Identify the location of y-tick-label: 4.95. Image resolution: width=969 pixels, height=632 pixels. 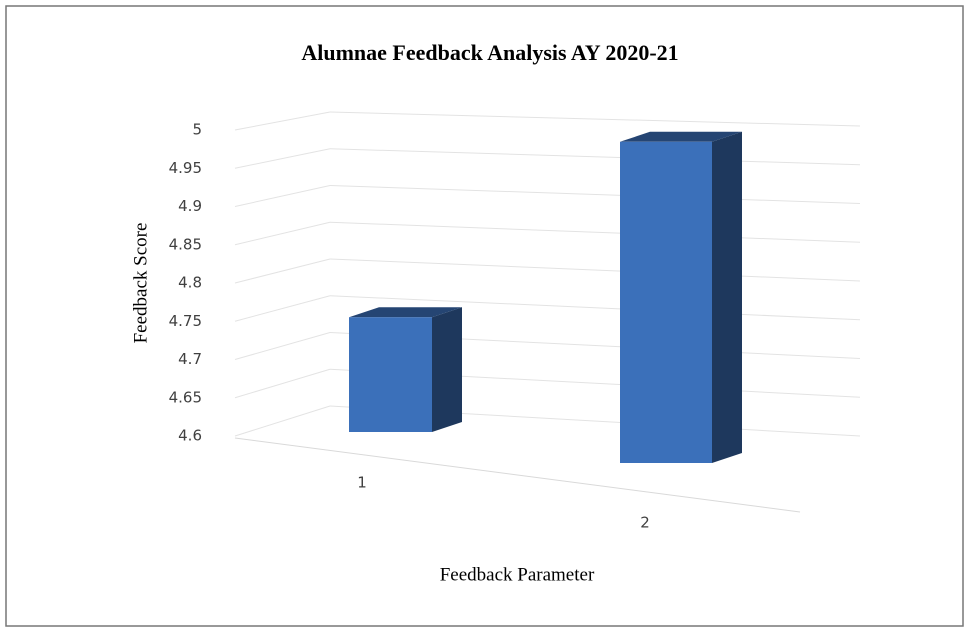
(185, 168).